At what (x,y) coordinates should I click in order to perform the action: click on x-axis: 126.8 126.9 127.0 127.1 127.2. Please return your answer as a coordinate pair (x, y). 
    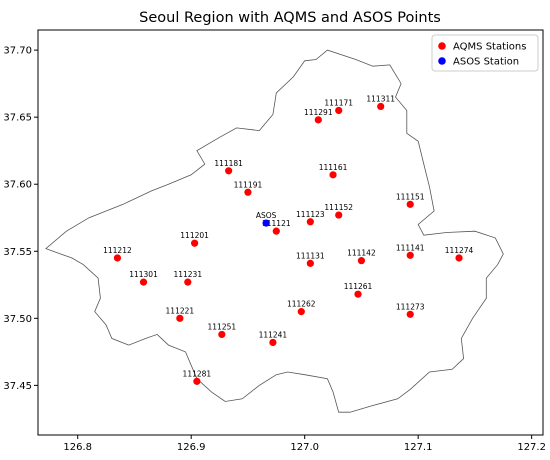
    Looking at the image, I should click on (304, 444).